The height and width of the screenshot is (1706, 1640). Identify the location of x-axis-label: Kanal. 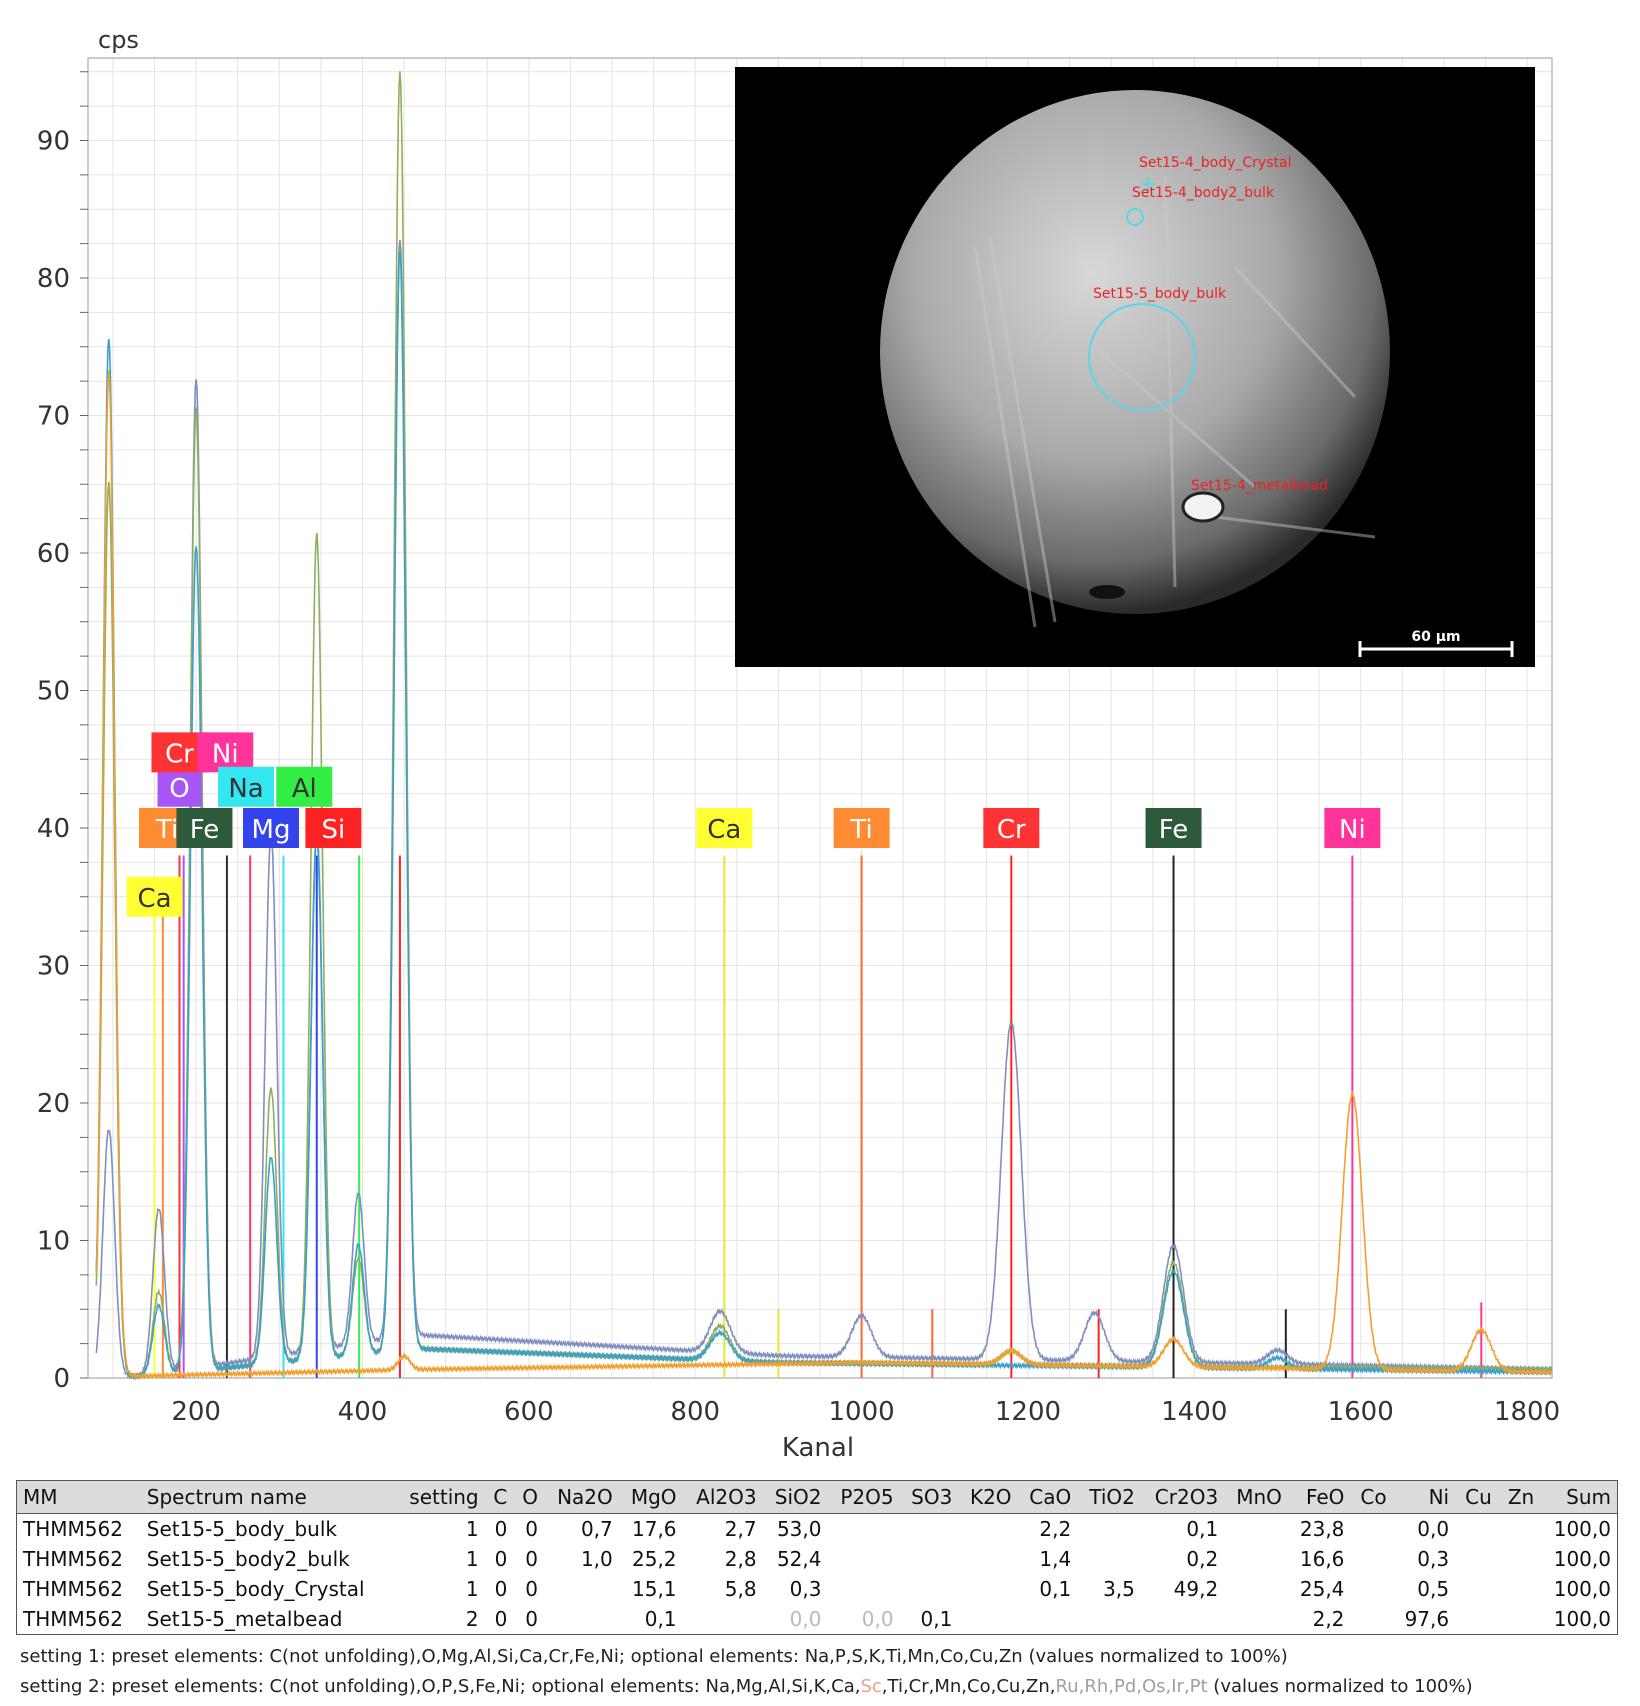
(818, 1448).